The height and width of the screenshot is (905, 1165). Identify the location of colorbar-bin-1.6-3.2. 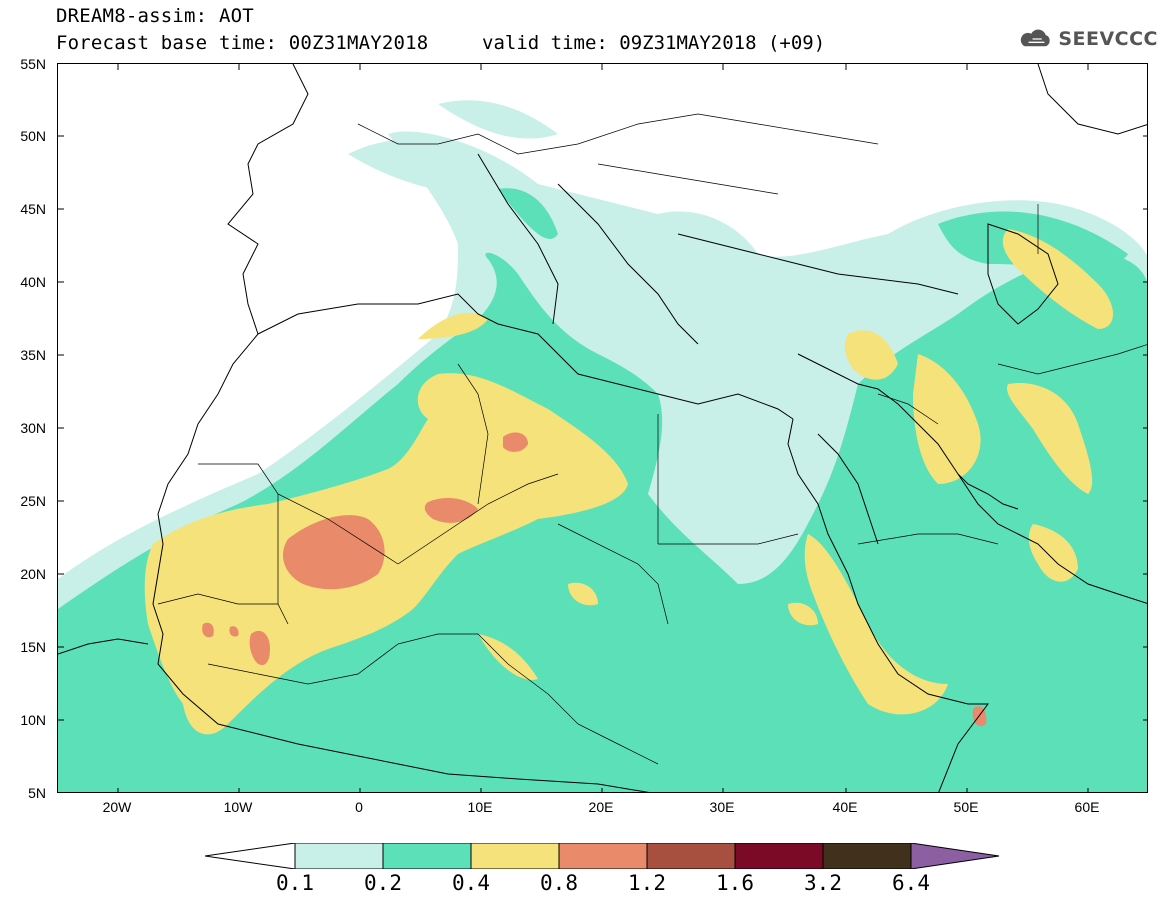
(779, 856).